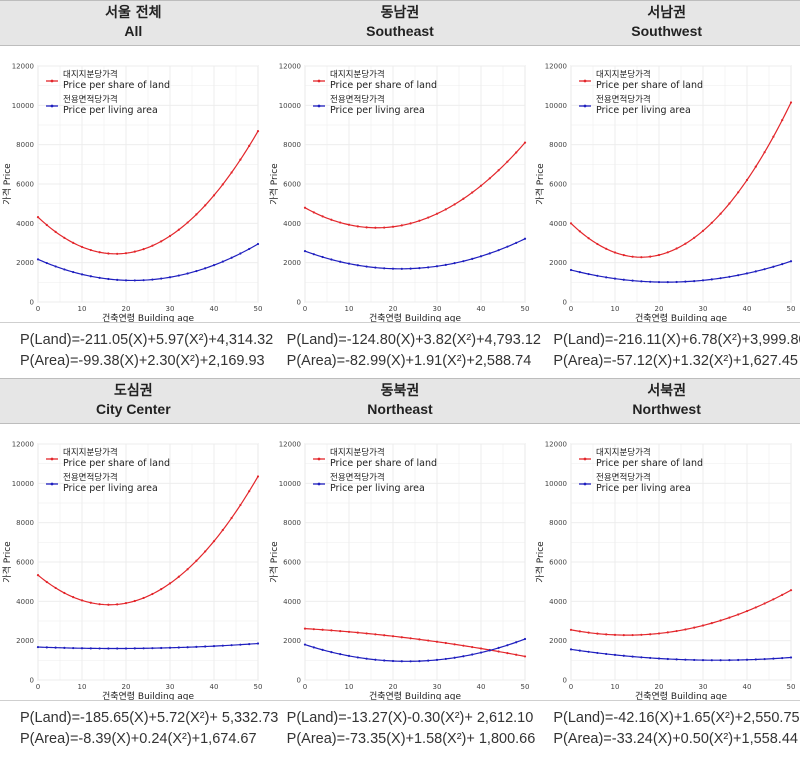 This screenshot has width=800, height=757. Describe the element at coordinates (411, 739) in the screenshot. I see `equation-area: P(Area)=-73.35(X)+1.58(X²)+ 1,800.66` at that location.